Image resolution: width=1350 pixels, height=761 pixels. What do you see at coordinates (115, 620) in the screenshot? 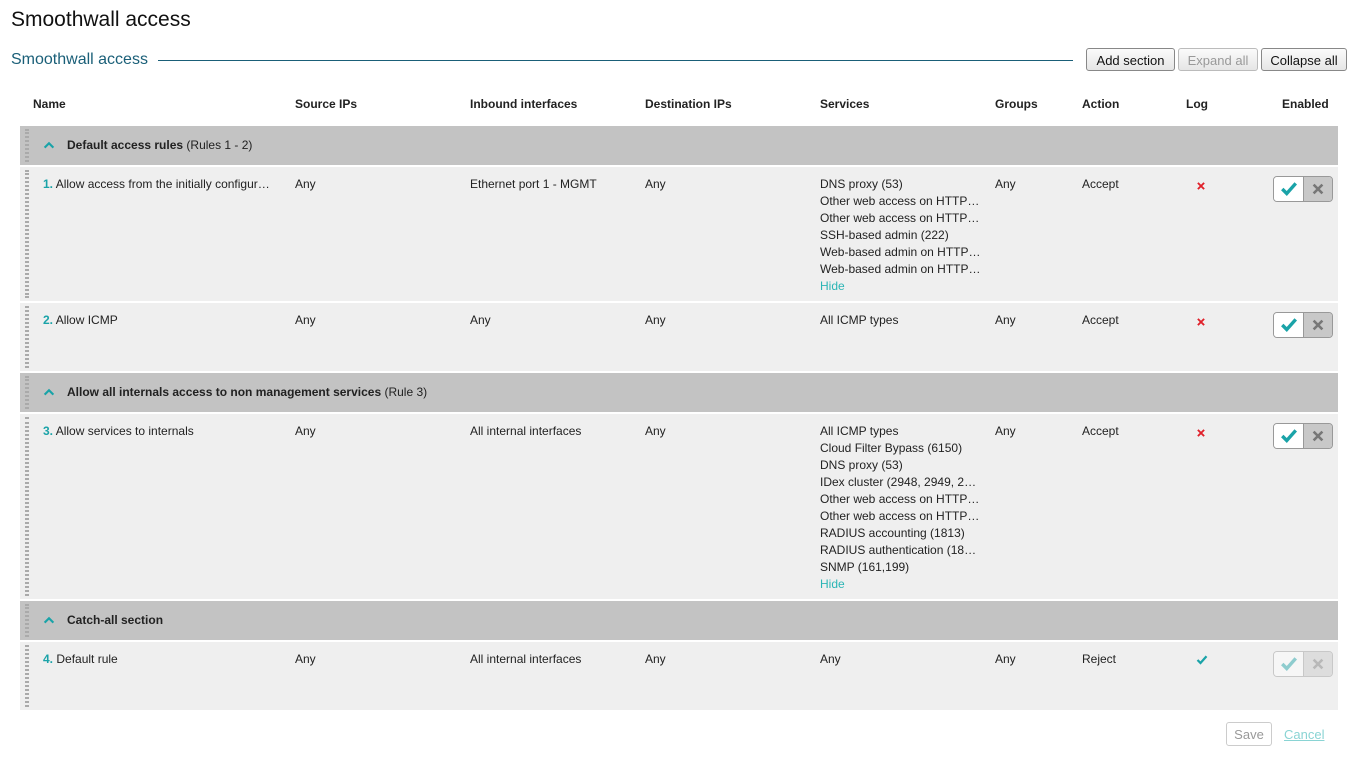
I see `section-name: Catch-all section` at bounding box center [115, 620].